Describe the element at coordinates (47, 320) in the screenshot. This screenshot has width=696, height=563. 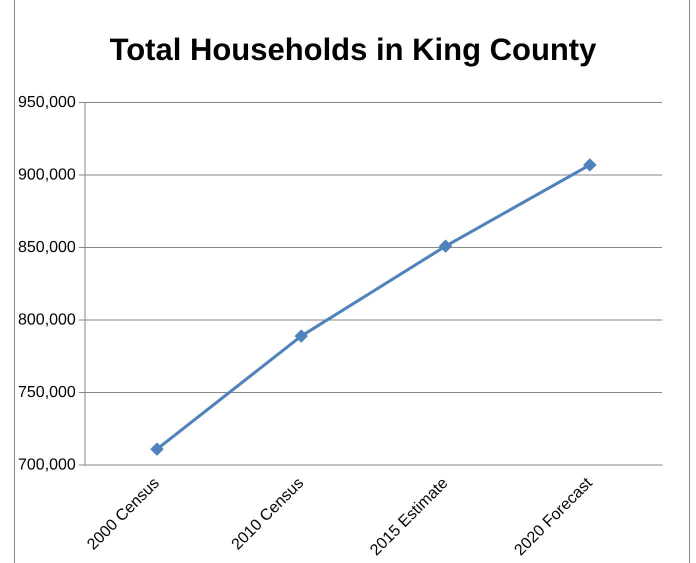
I see `y-tick-label: 800,000` at that location.